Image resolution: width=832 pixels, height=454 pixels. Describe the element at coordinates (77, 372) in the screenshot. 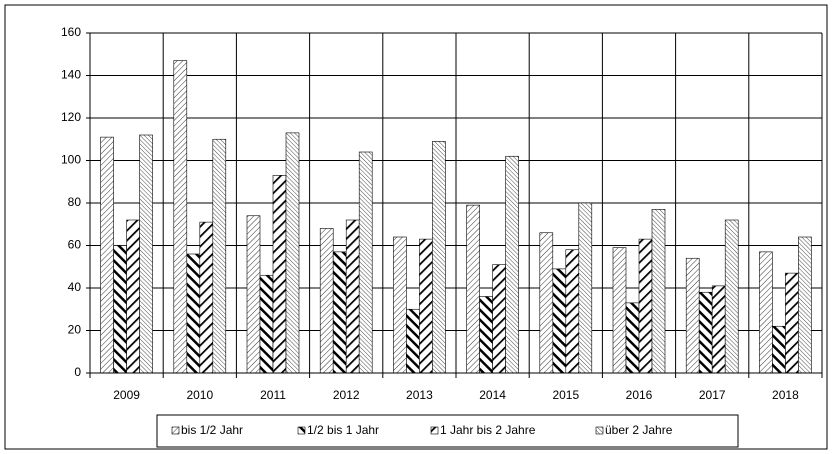

I see `y-tick-label: 0` at that location.